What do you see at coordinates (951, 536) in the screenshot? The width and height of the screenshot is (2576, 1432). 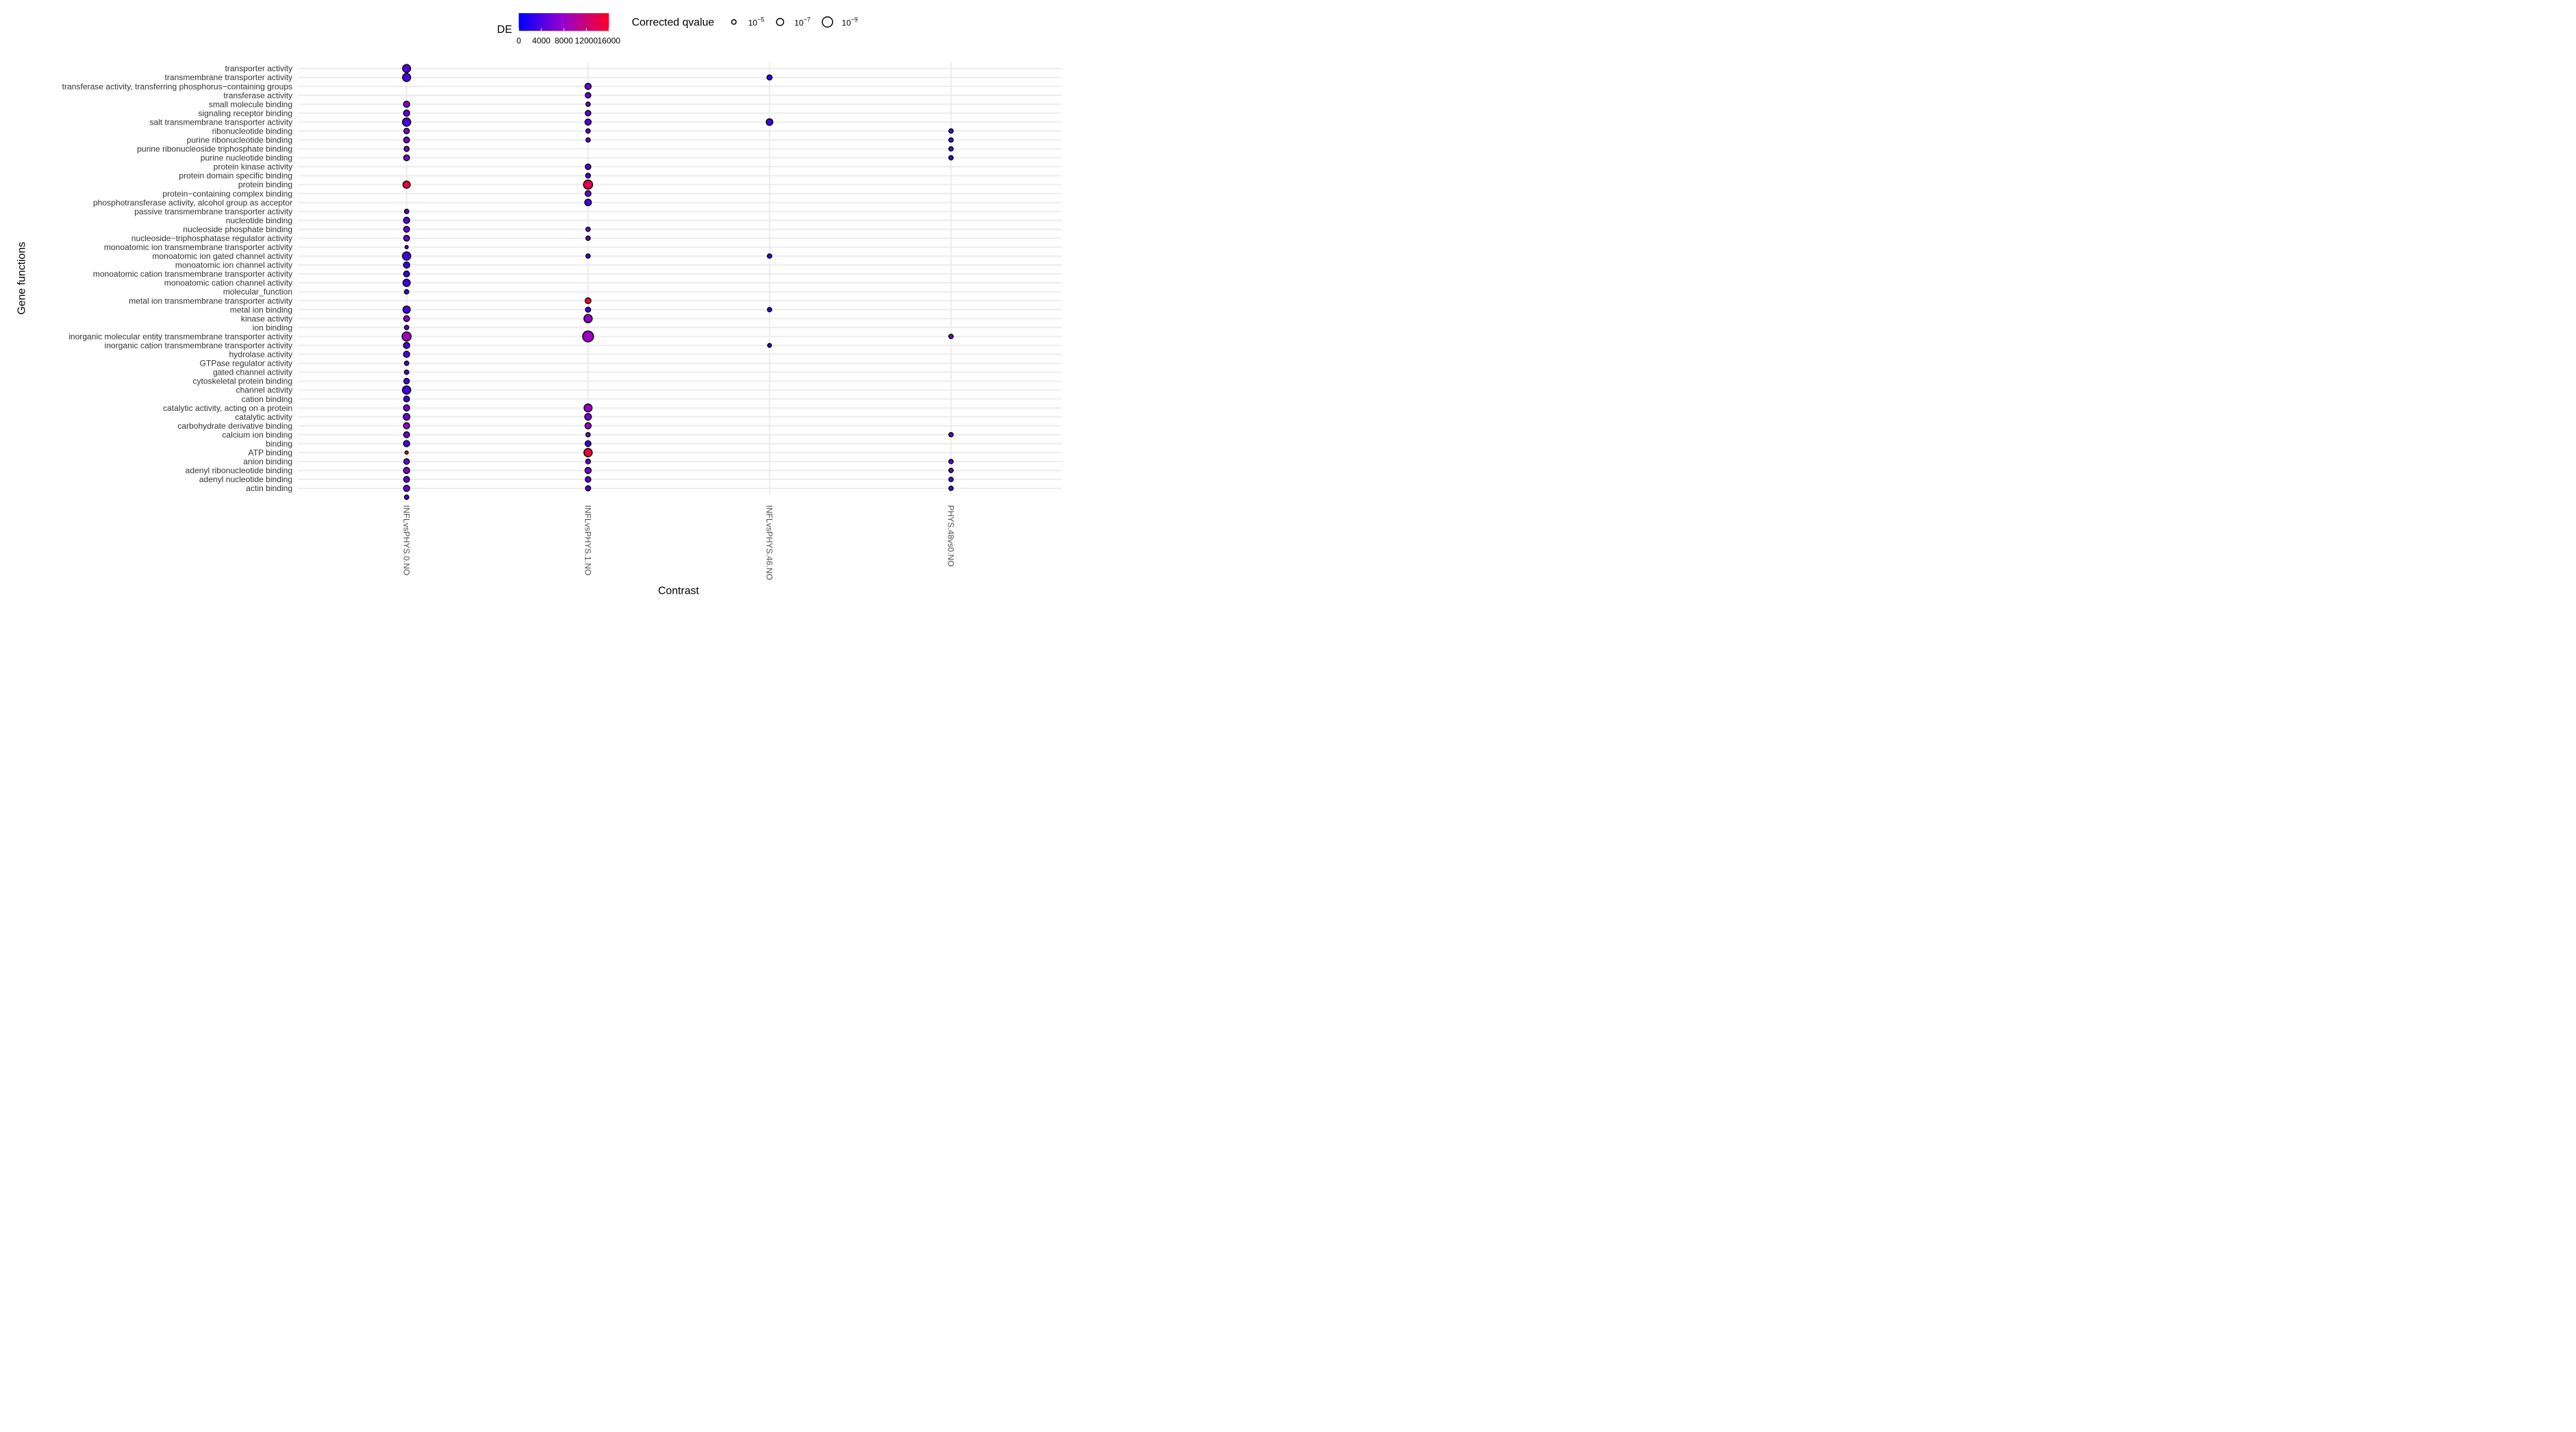 I see `x-tick-label: PHYS.48vs0.NO` at bounding box center [951, 536].